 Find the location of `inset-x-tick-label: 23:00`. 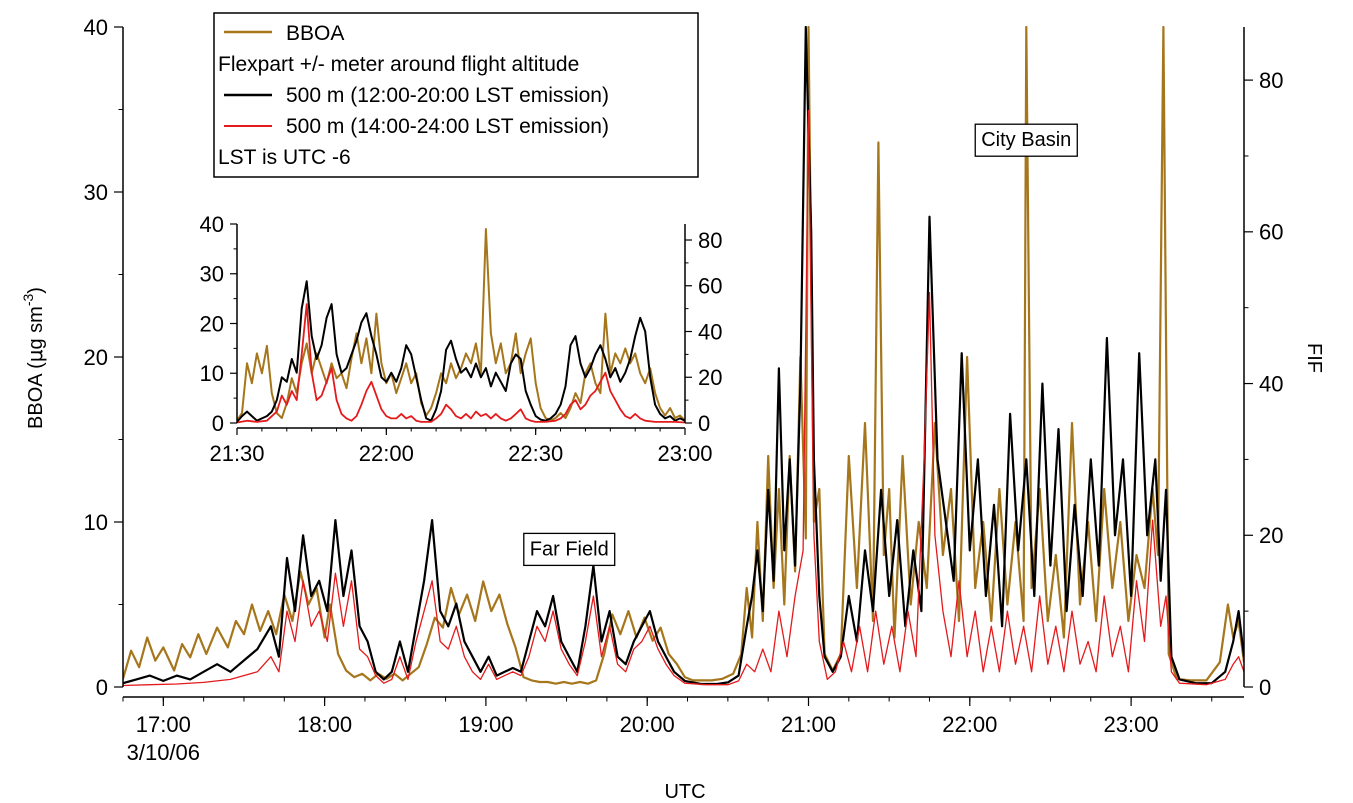

inset-x-tick-label: 23:00 is located at coordinates (684, 453).